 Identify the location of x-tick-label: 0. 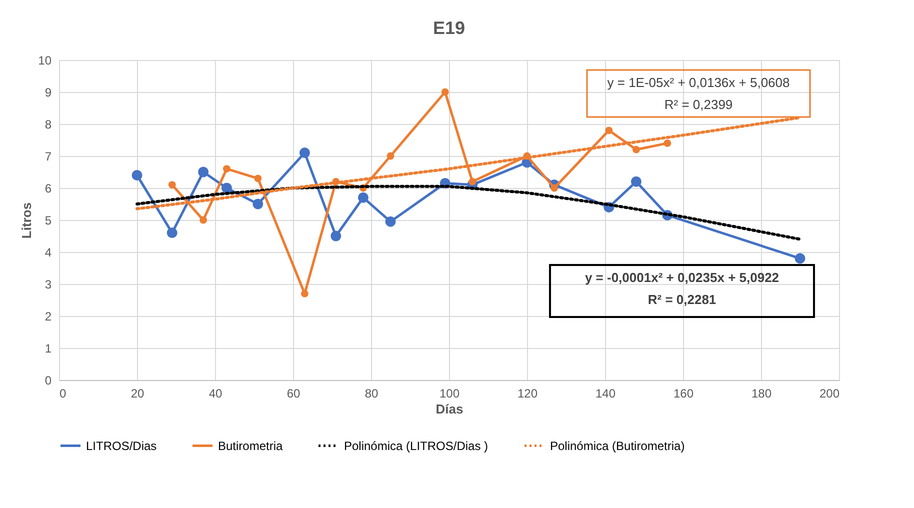
(63, 393).